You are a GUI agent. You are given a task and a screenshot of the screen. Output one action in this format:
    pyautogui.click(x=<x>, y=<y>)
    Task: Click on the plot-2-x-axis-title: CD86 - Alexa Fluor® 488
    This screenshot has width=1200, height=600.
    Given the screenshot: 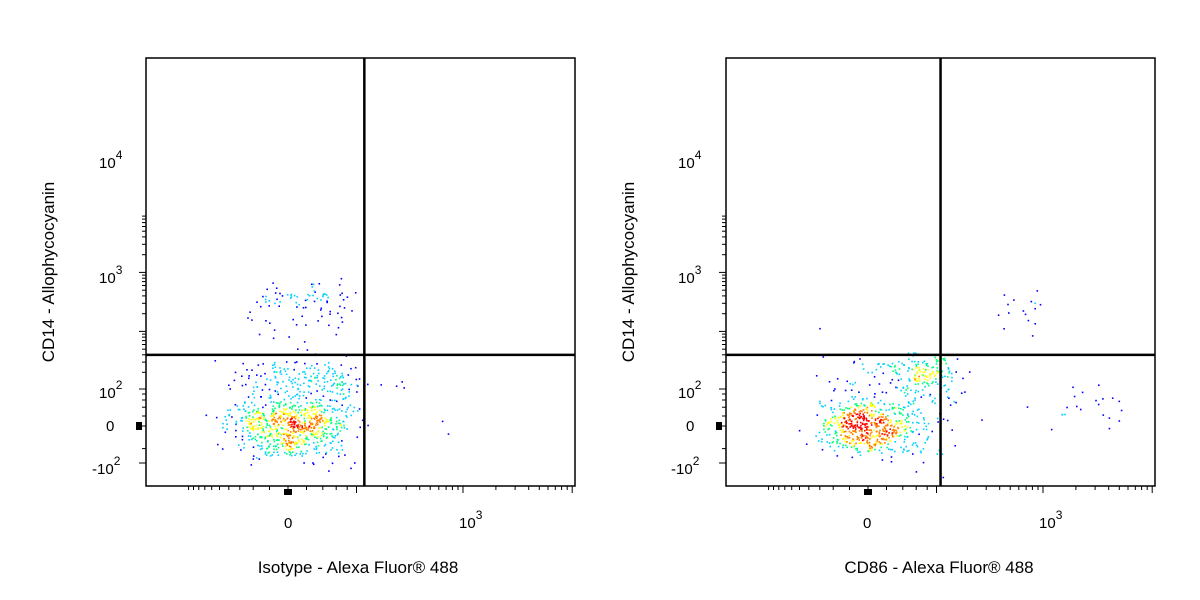 What is the action you would take?
    pyautogui.click(x=938, y=567)
    